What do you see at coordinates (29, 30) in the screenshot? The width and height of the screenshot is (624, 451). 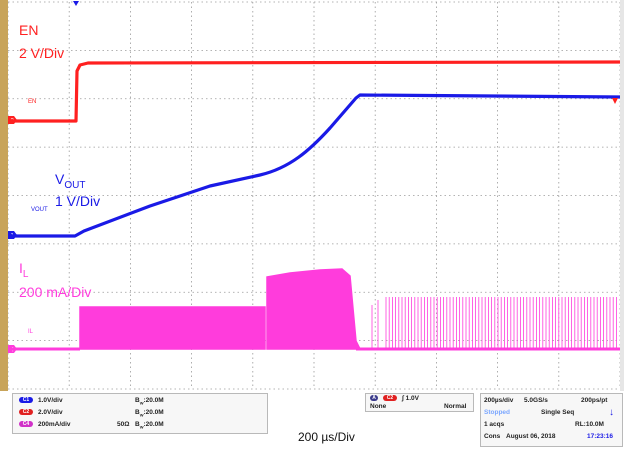 I see `en-label: EN` at bounding box center [29, 30].